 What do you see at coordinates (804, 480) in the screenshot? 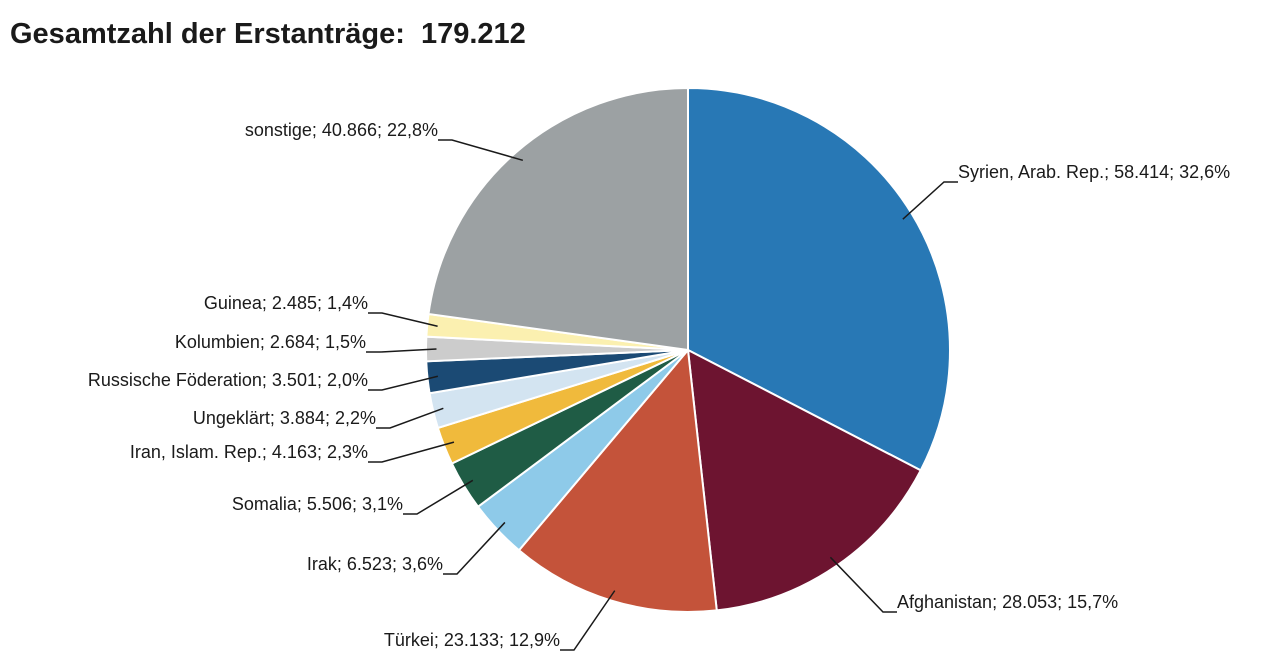
I see `pie-slice-afghanistan` at bounding box center [804, 480].